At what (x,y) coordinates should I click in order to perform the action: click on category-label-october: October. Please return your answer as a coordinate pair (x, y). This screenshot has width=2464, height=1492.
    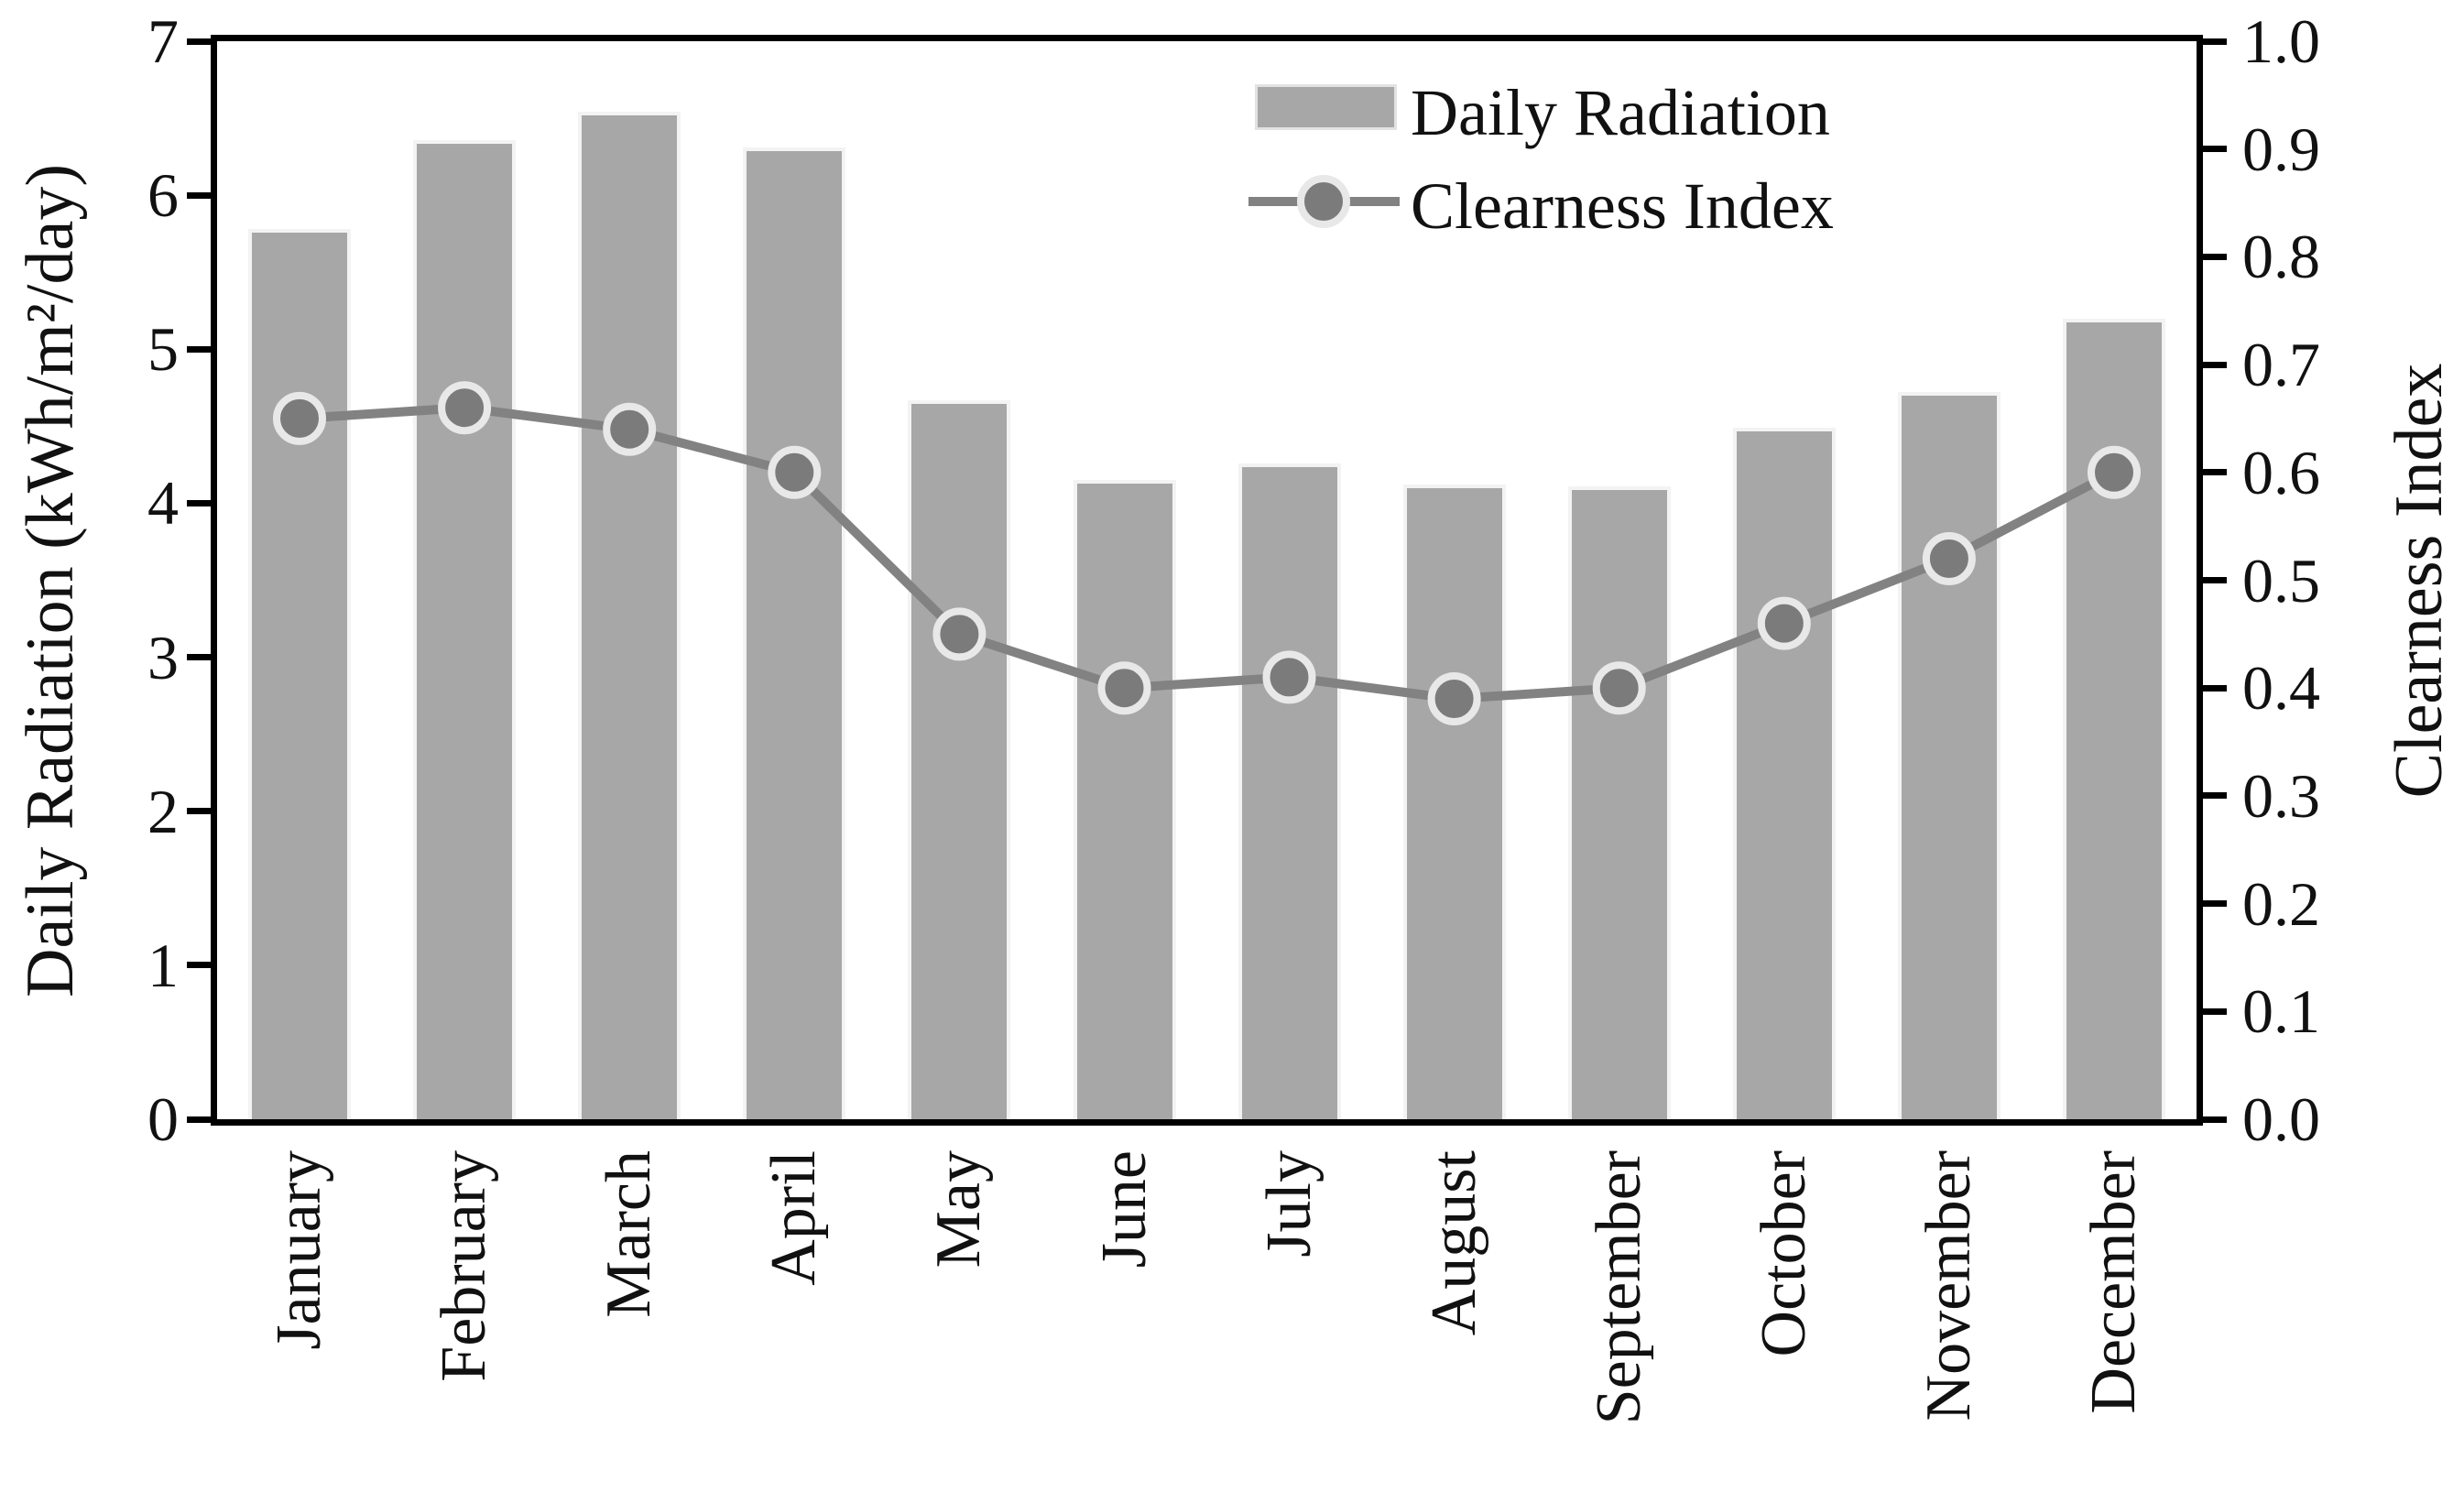
    Looking at the image, I should click on (1783, 1253).